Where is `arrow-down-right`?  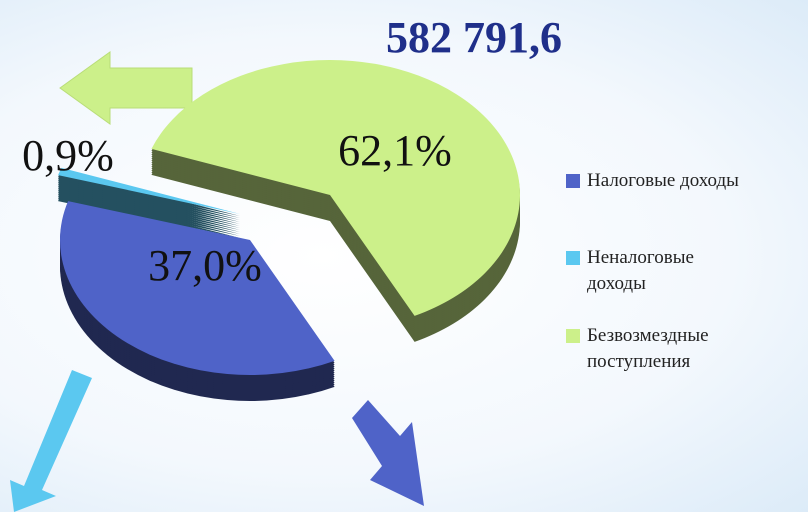
arrow-down-right is located at coordinates (388, 453).